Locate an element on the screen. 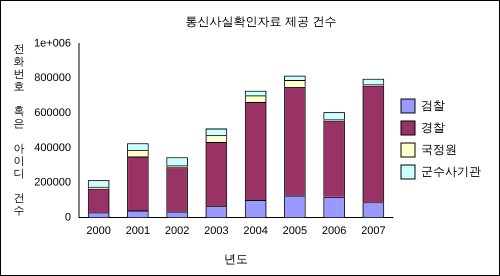  y-tick-label: 200000 is located at coordinates (53, 182).